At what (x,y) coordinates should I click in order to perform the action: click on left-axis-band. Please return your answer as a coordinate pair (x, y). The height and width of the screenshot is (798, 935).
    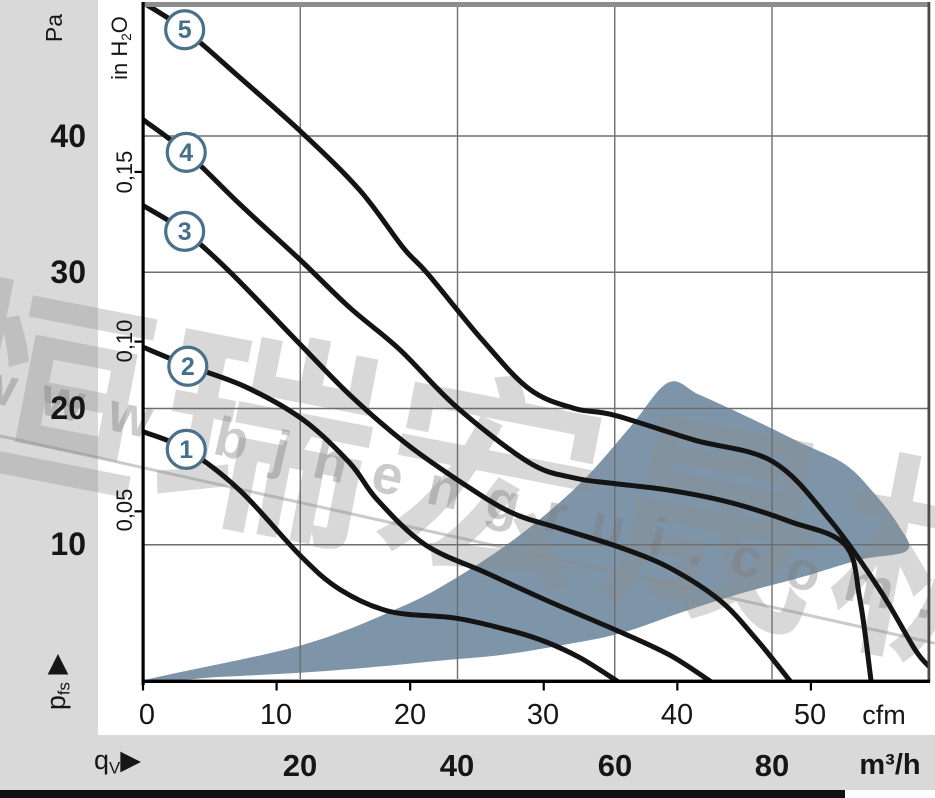
    Looking at the image, I should click on (49, 367).